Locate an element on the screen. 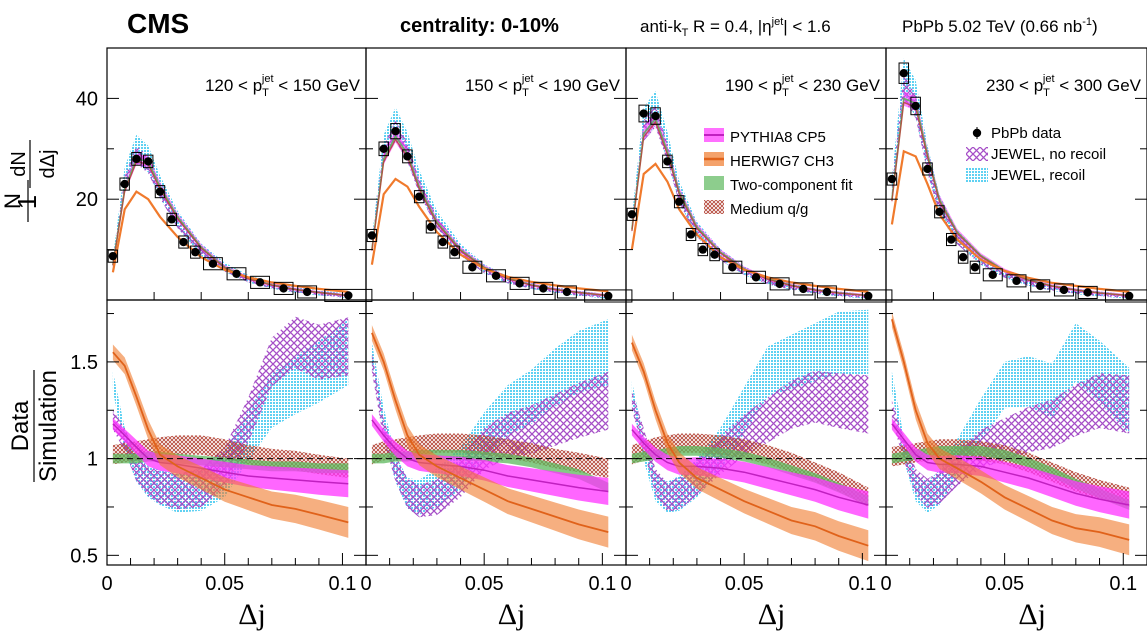  centrality-label: centrality: 0-10% is located at coordinates (479, 26).